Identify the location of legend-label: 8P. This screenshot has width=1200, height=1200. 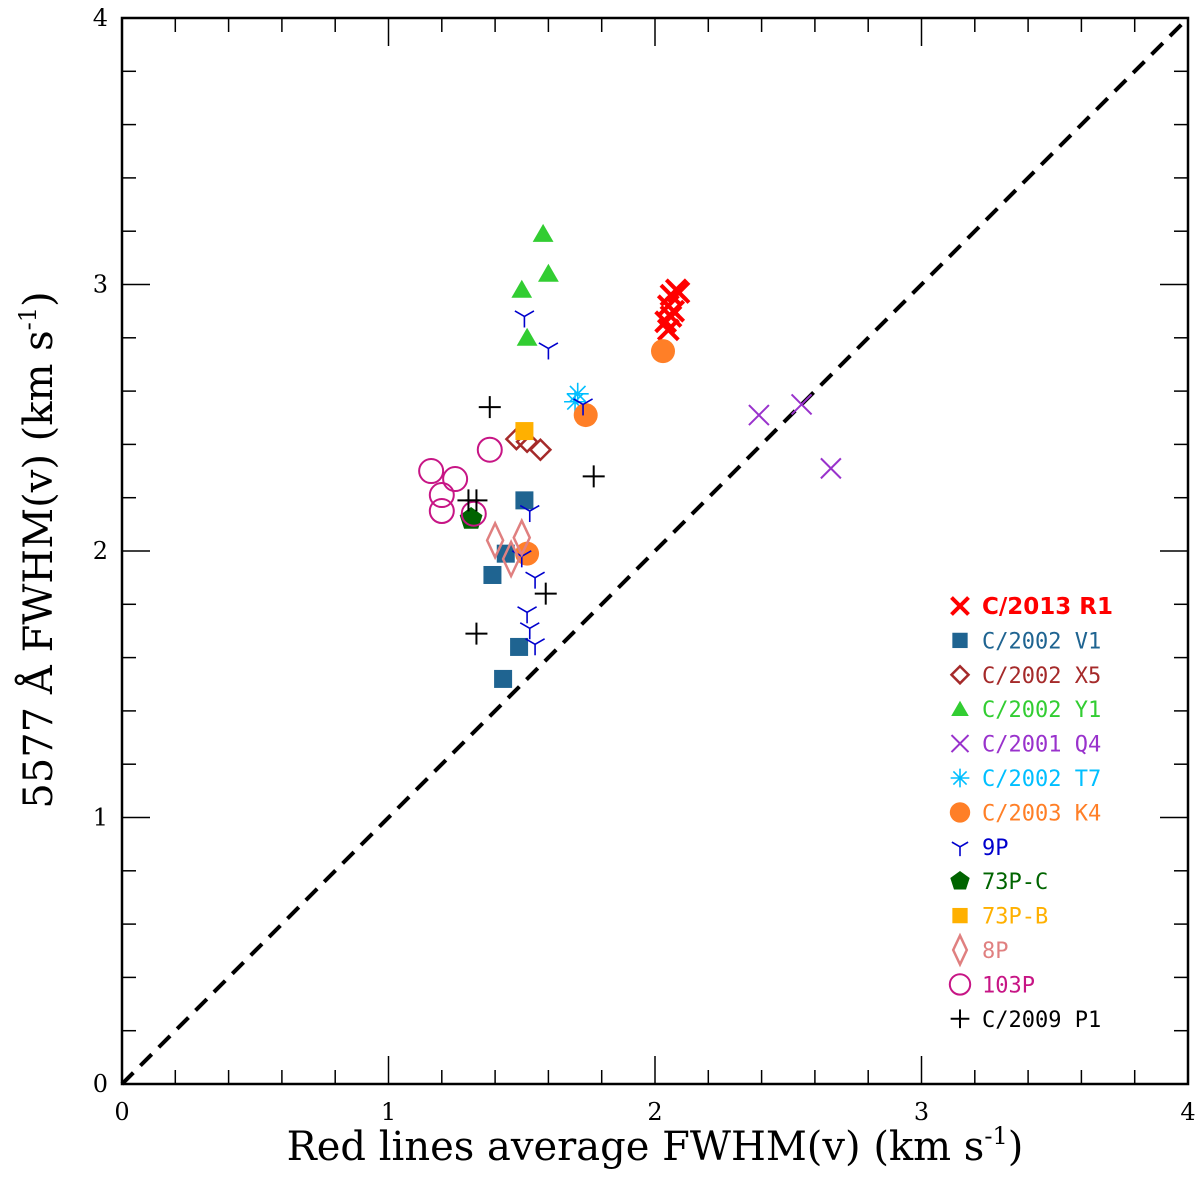
(995, 951).